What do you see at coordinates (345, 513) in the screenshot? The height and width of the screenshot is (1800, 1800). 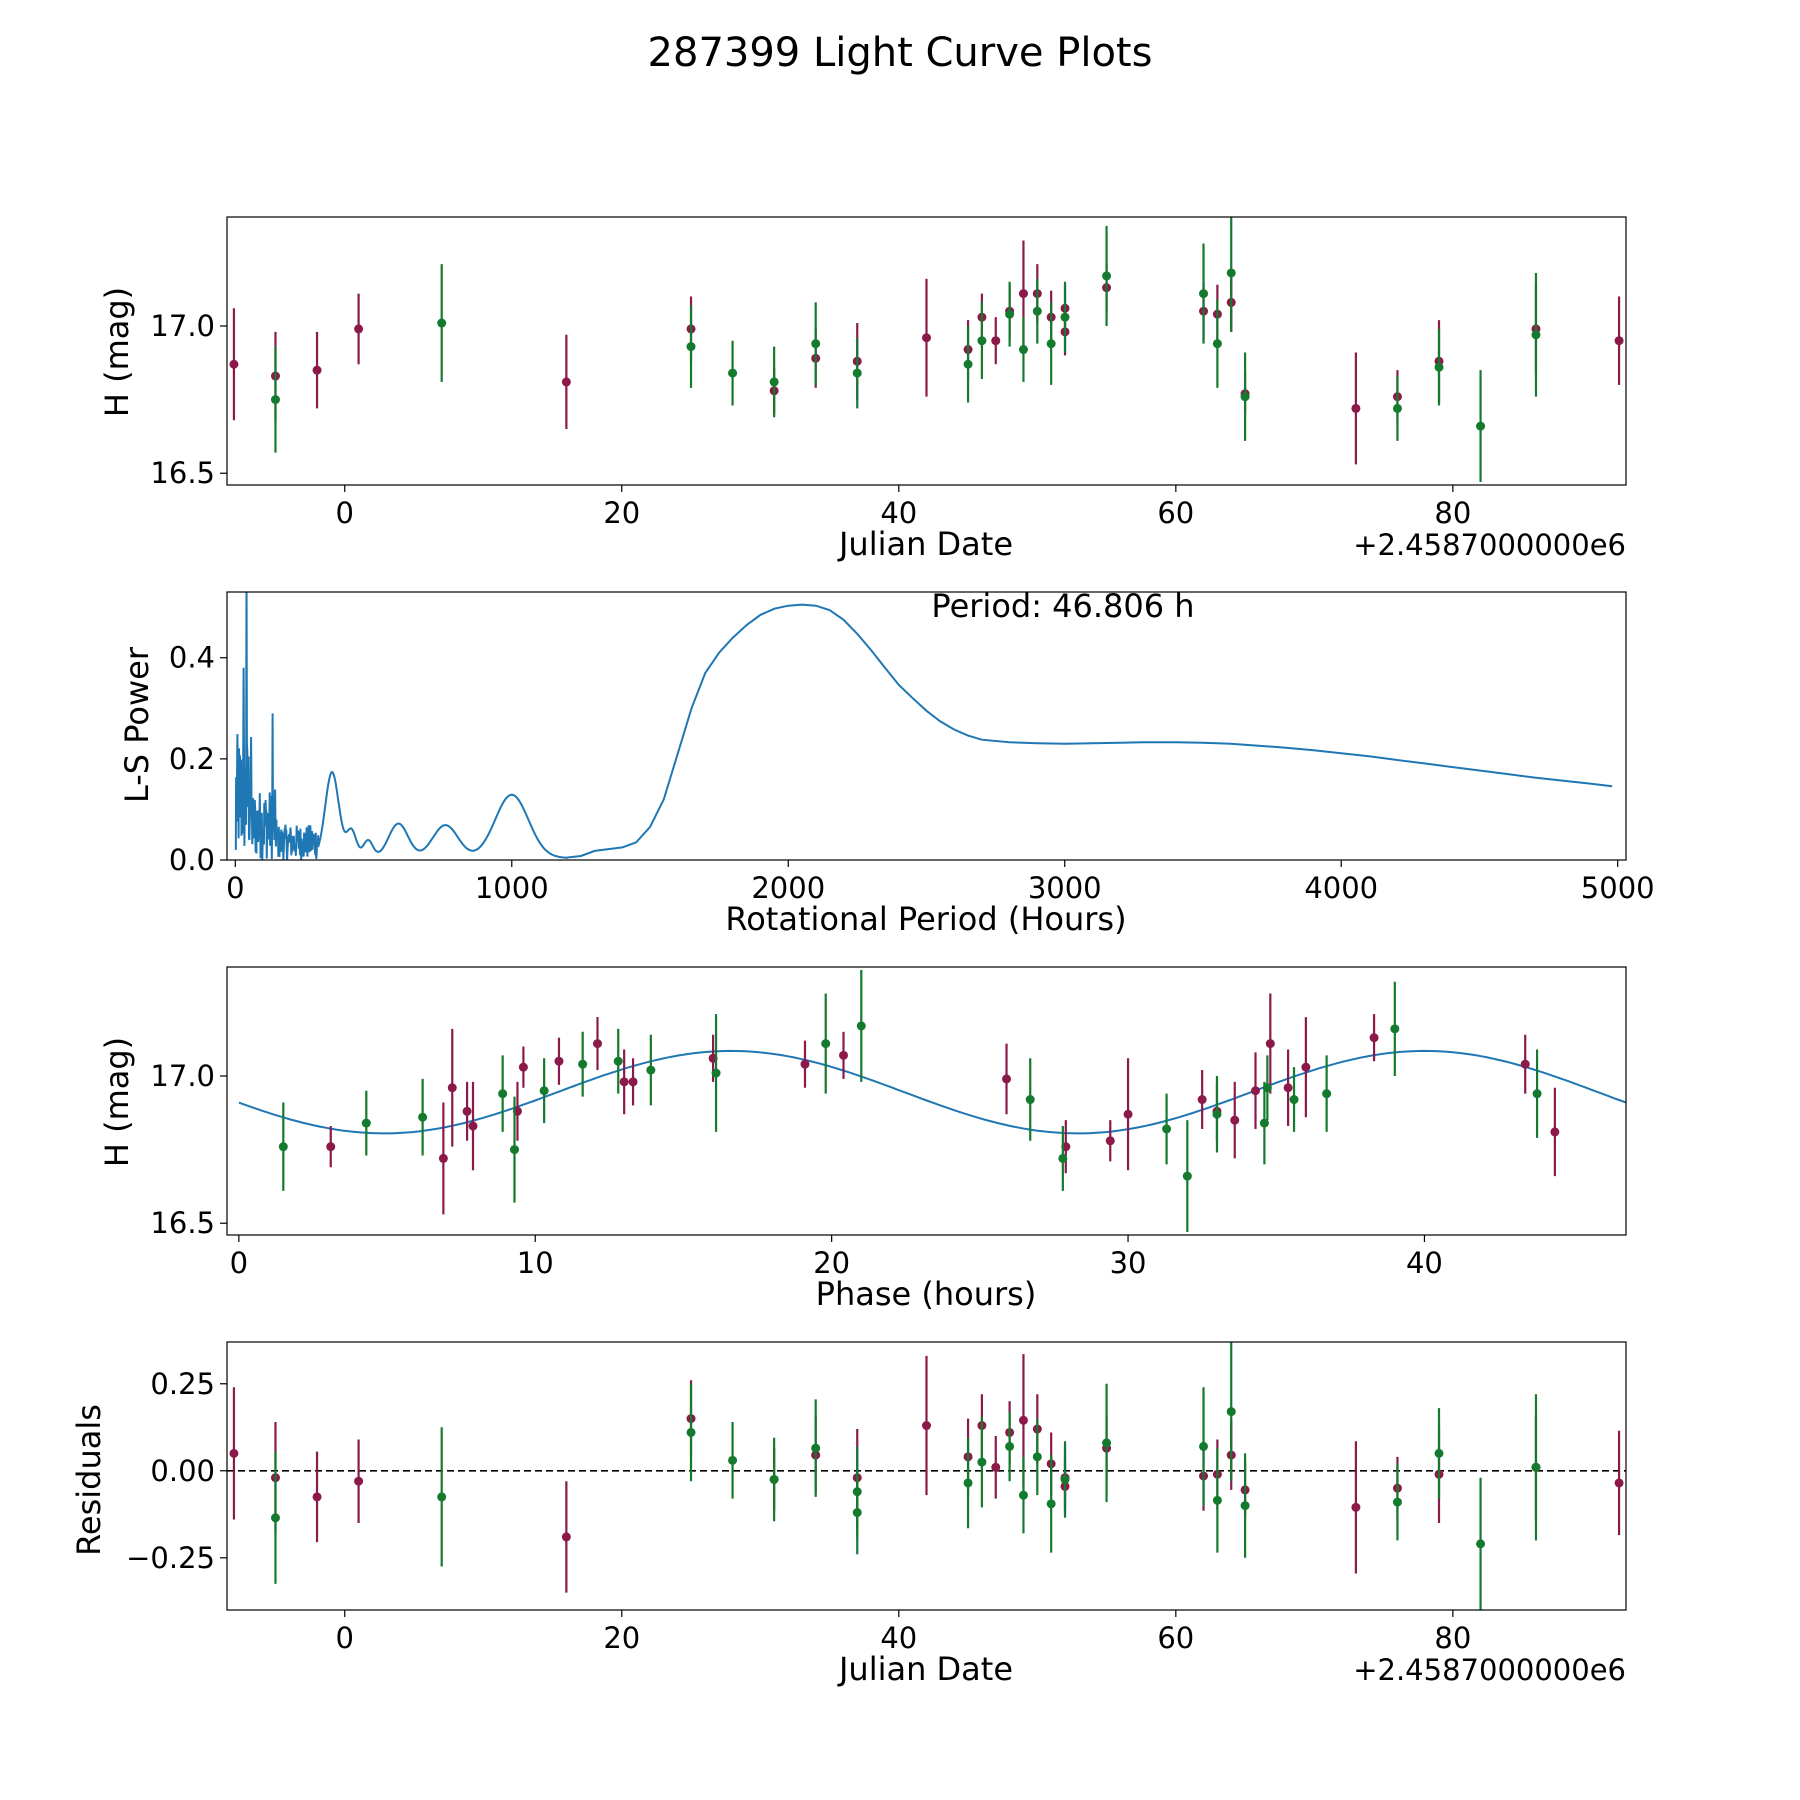 I see `lightcurve-xtick-label: 0` at bounding box center [345, 513].